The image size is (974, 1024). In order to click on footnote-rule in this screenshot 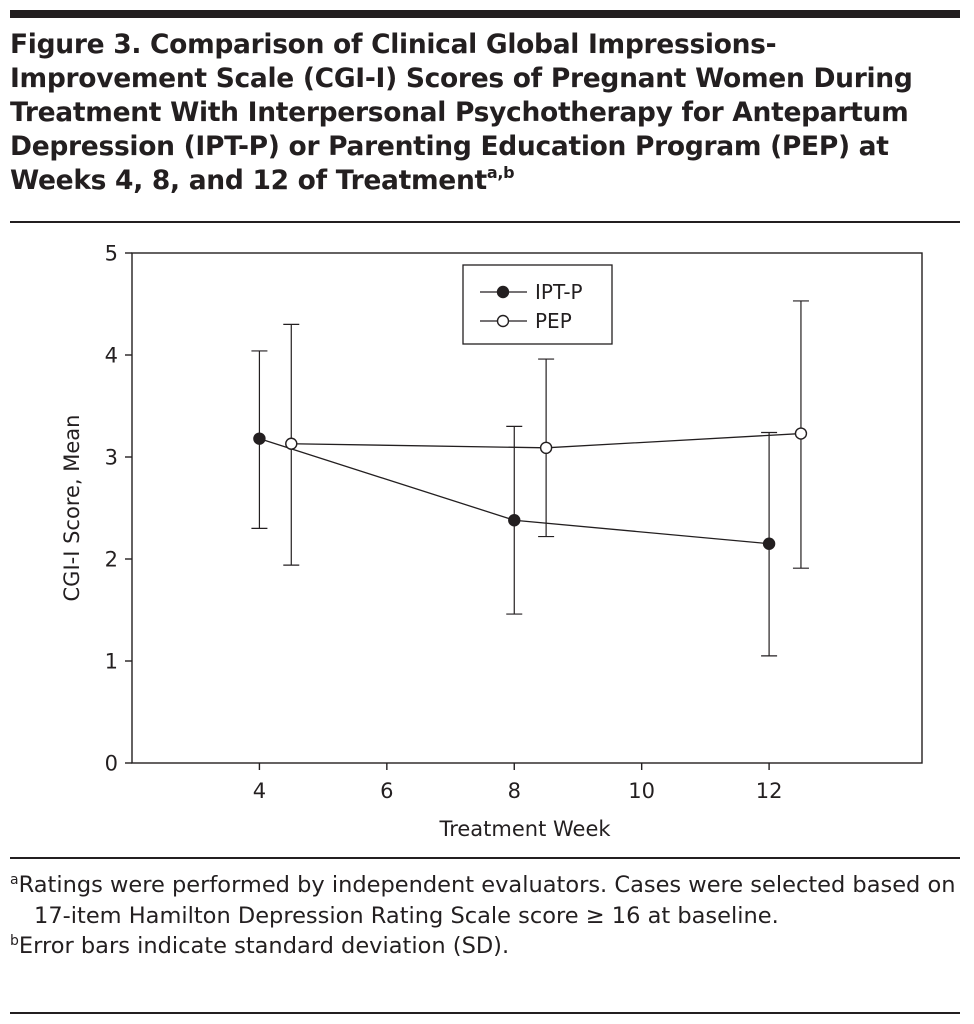, I will do `click(485, 858)`.